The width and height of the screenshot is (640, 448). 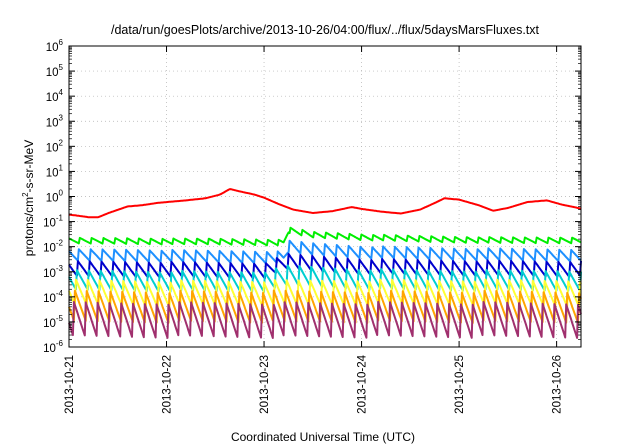 I want to click on y-tick-exp: 0, so click(x=61, y=193).